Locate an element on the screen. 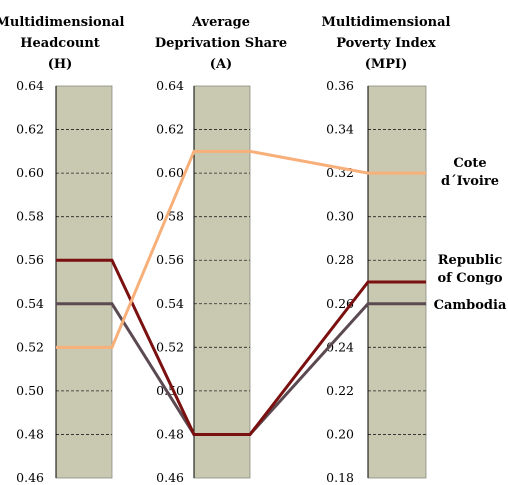 Image resolution: width=508 pixels, height=485 pixels. tick-label: 0.18 is located at coordinates (340, 477).